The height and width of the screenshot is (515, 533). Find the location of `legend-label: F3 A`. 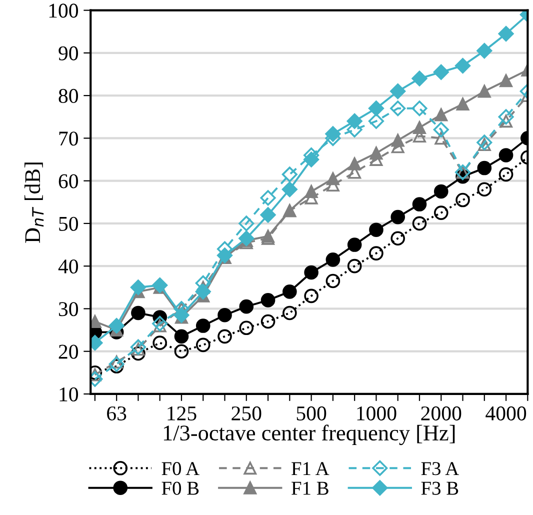

legend-label: F3 A is located at coordinates (440, 469).